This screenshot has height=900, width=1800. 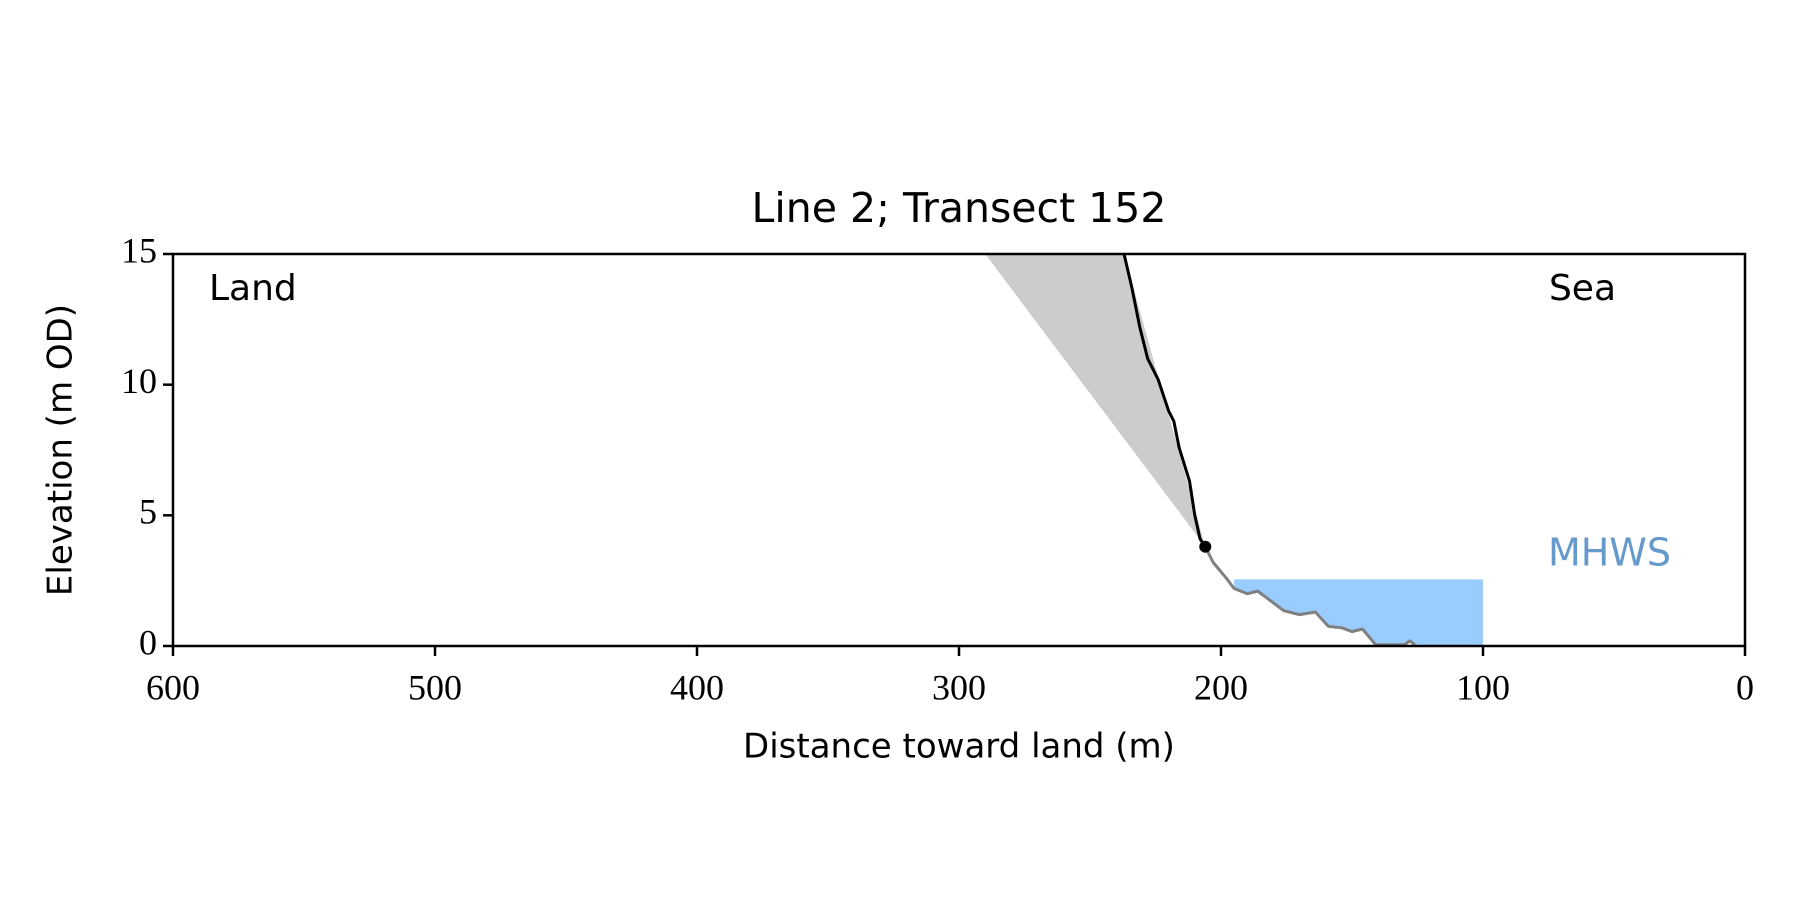 I want to click on y-tick-label: 5, so click(x=148, y=512).